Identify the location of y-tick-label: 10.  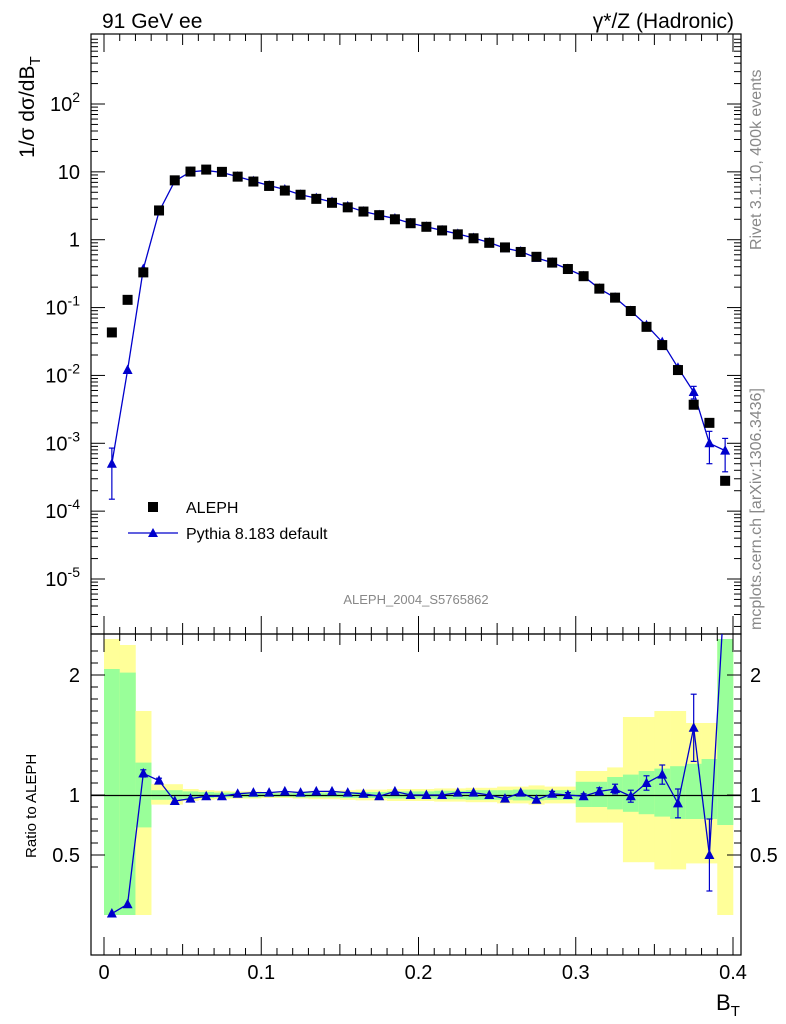
(69, 173).